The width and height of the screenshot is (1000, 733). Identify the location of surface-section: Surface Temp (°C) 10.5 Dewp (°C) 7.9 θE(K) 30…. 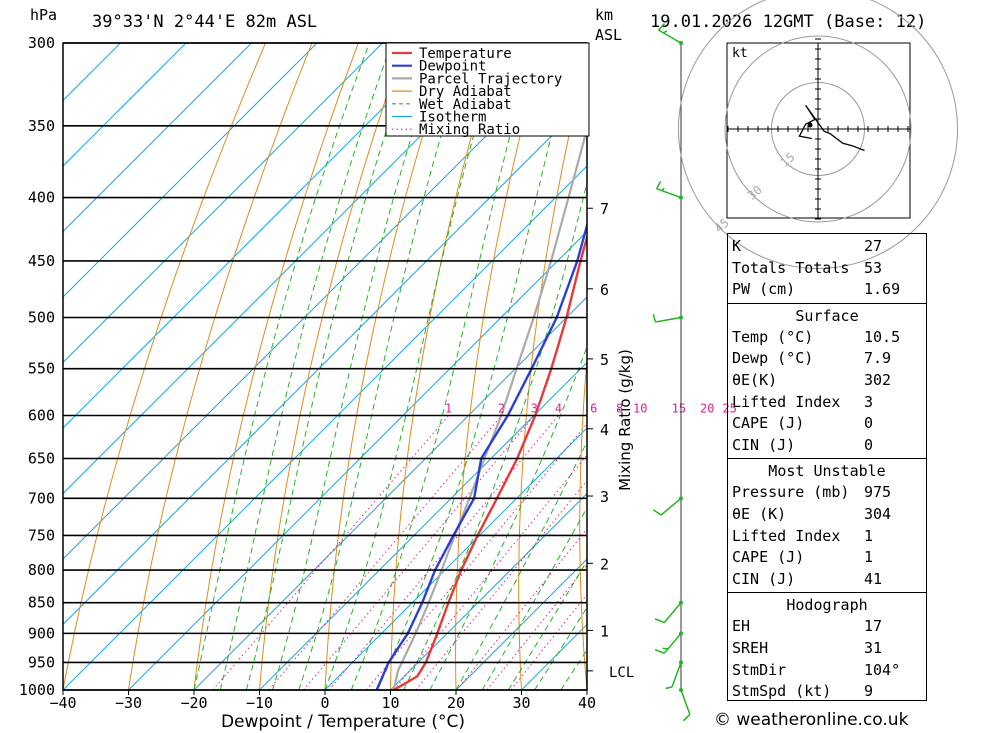
(827, 382).